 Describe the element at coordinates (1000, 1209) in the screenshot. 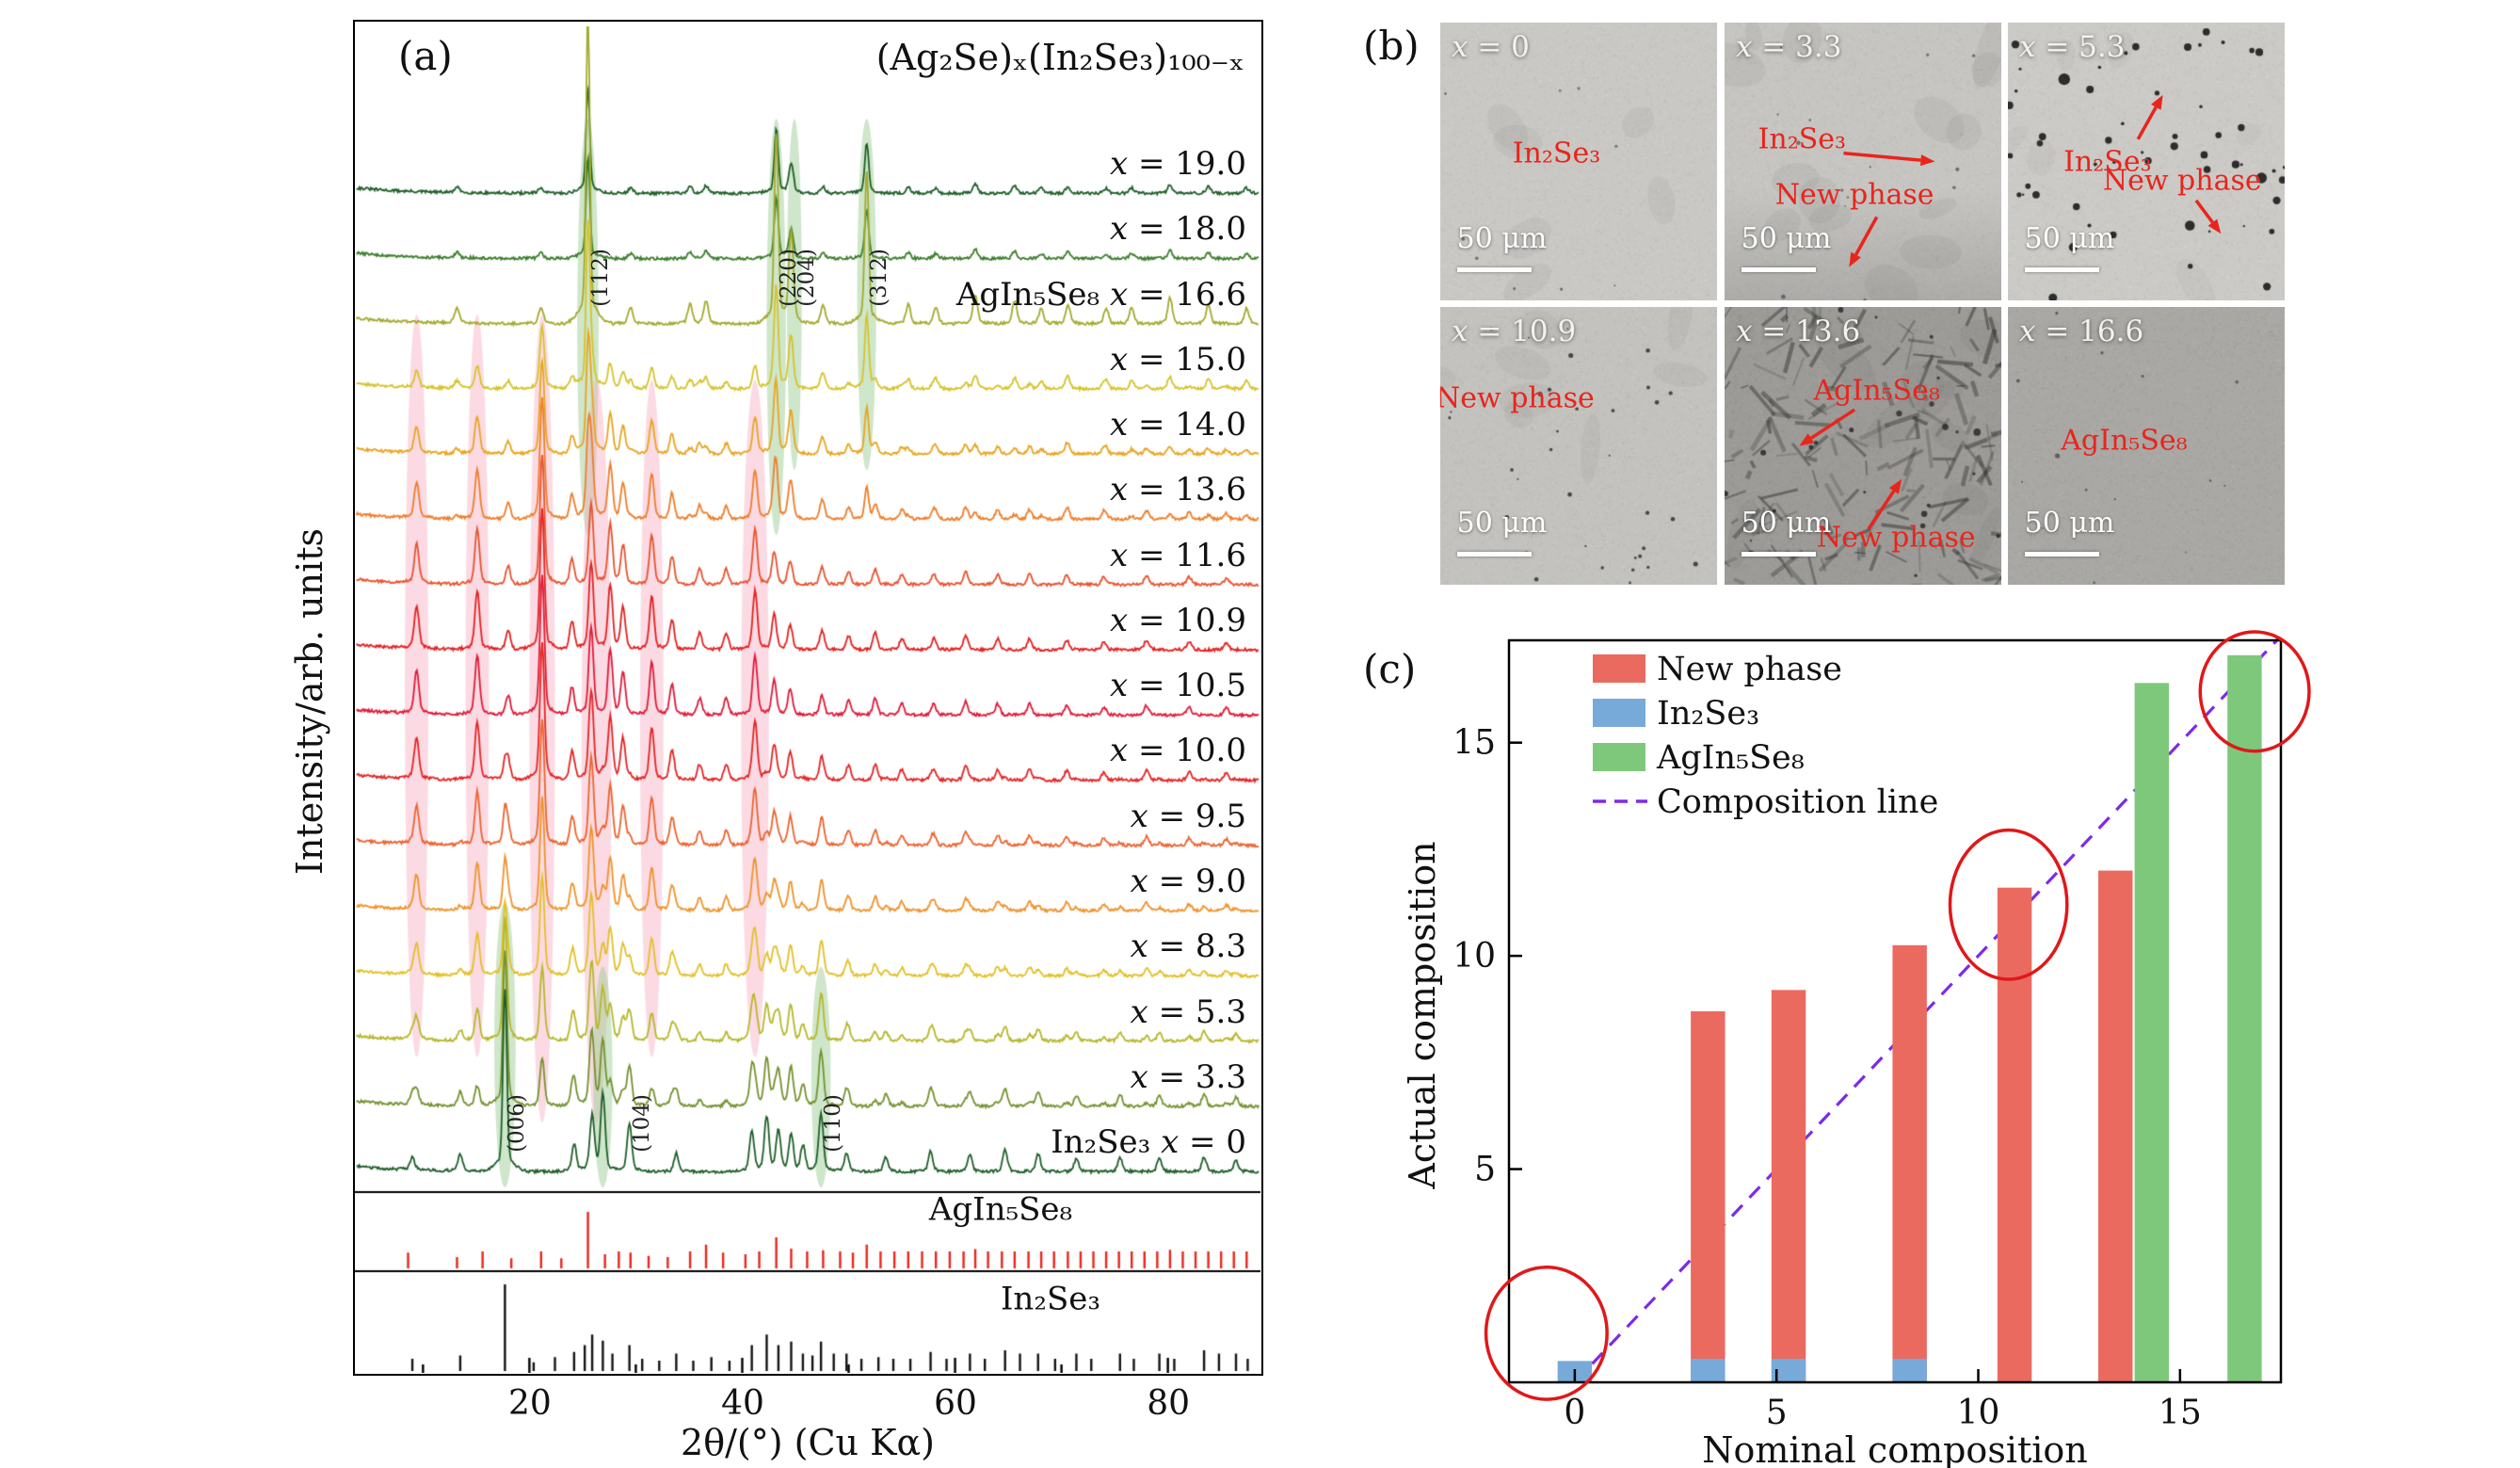

I see `ref-label-agin5se8: AgIn₅Se₈` at that location.